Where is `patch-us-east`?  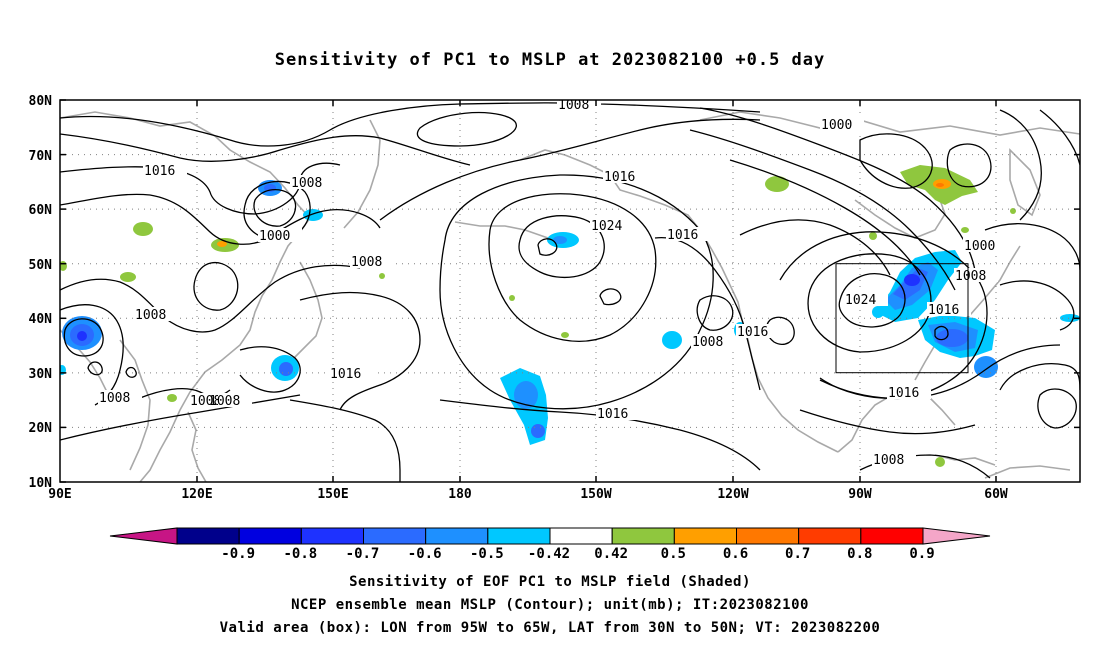 patch-us-east is located at coordinates (958, 346).